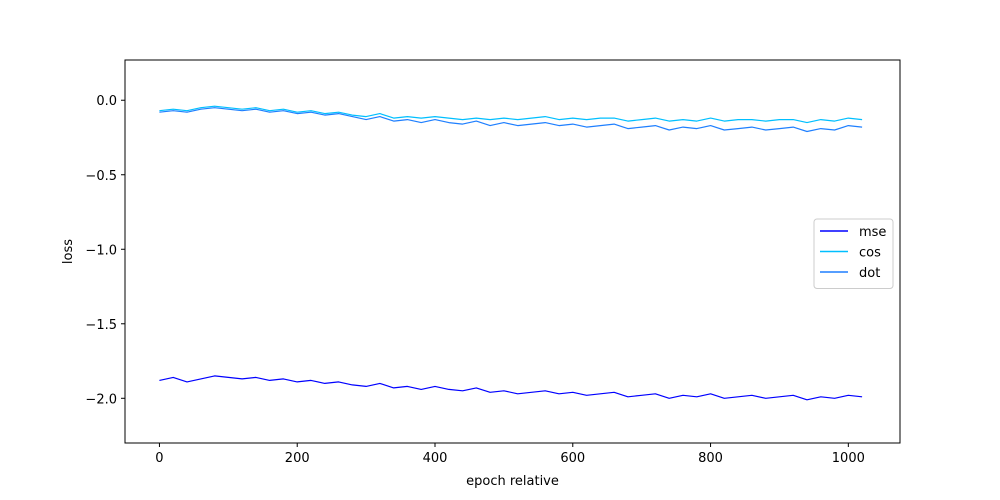  I want to click on legend-box, so click(853, 253).